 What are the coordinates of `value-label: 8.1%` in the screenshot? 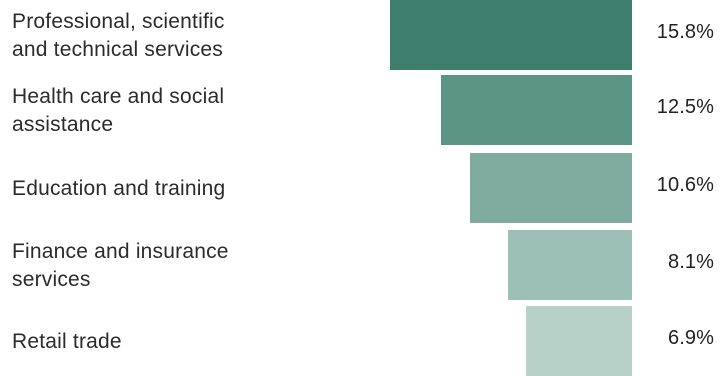 It's located at (691, 262).